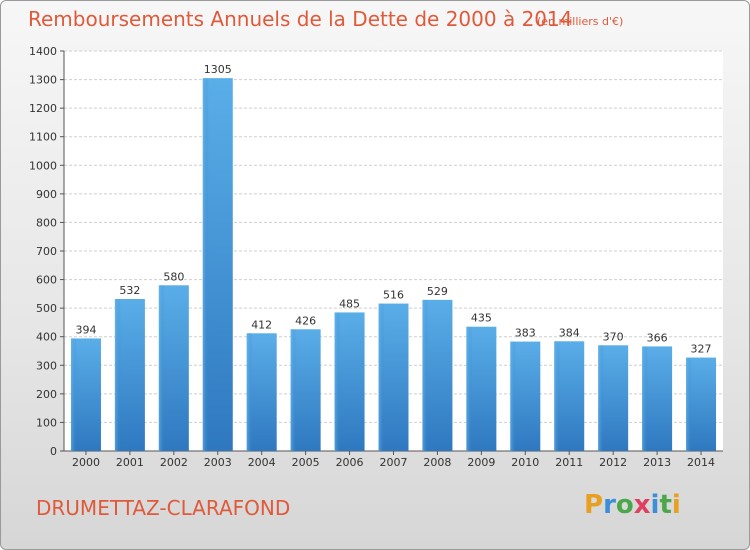 This screenshot has width=750, height=550. What do you see at coordinates (305, 320) in the screenshot?
I see `data-label: 426` at bounding box center [305, 320].